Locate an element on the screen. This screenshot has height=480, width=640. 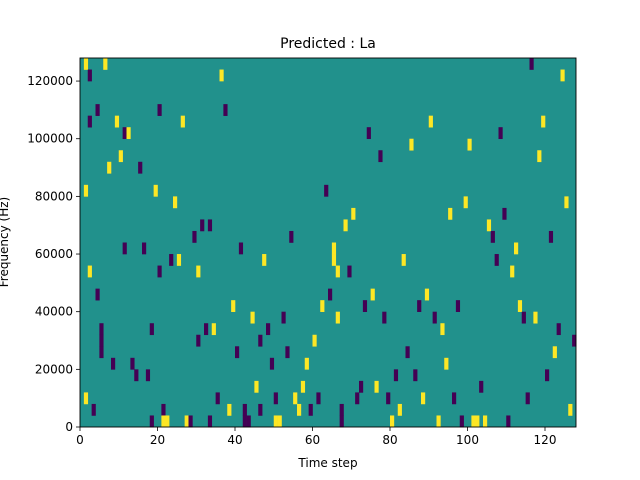
x-tick-label: 40 is located at coordinates (234, 440).